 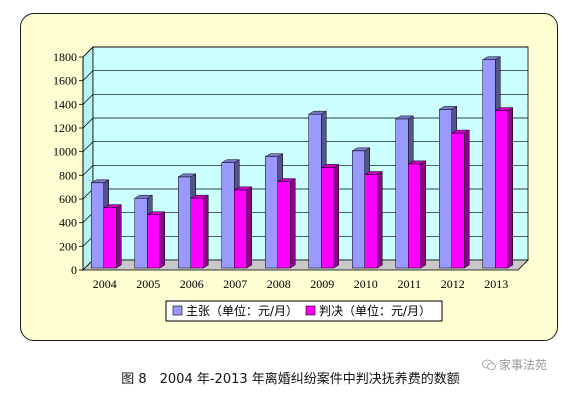 I want to click on y-tick-label: 1400, so click(x=65, y=104).